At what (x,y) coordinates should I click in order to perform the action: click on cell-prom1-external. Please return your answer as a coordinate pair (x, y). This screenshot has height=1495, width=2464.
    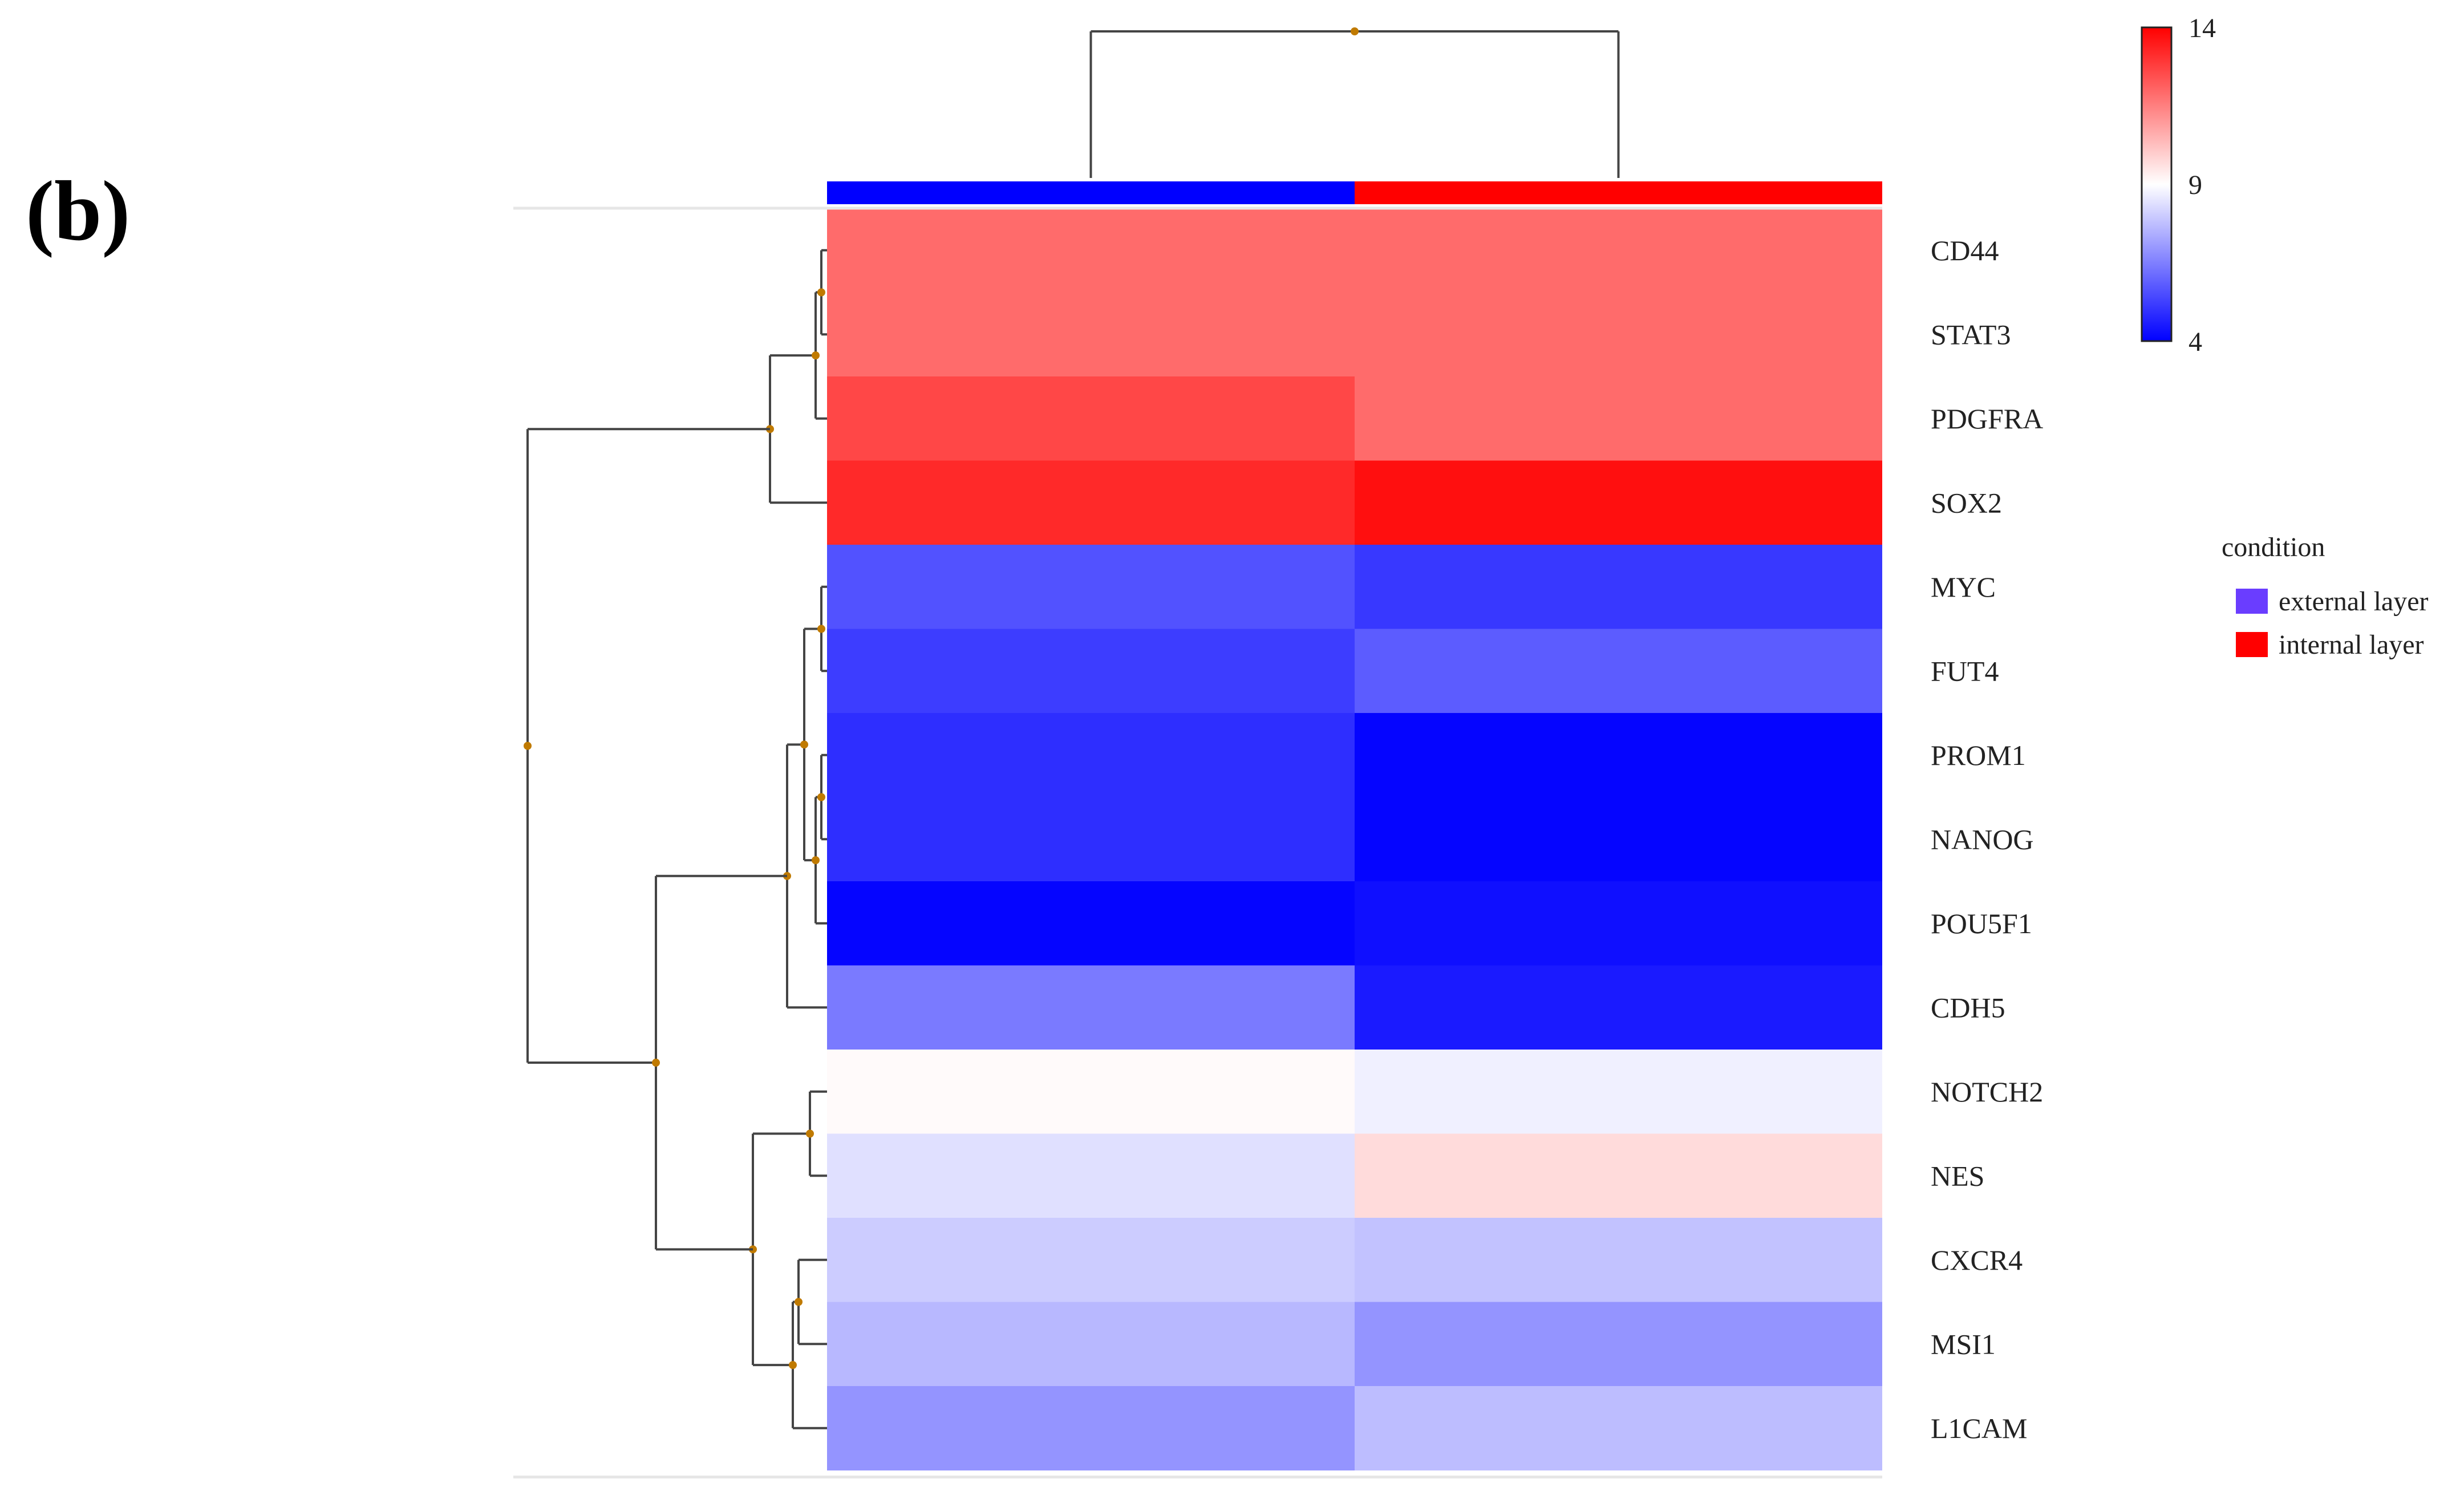
    Looking at the image, I should click on (1091, 755).